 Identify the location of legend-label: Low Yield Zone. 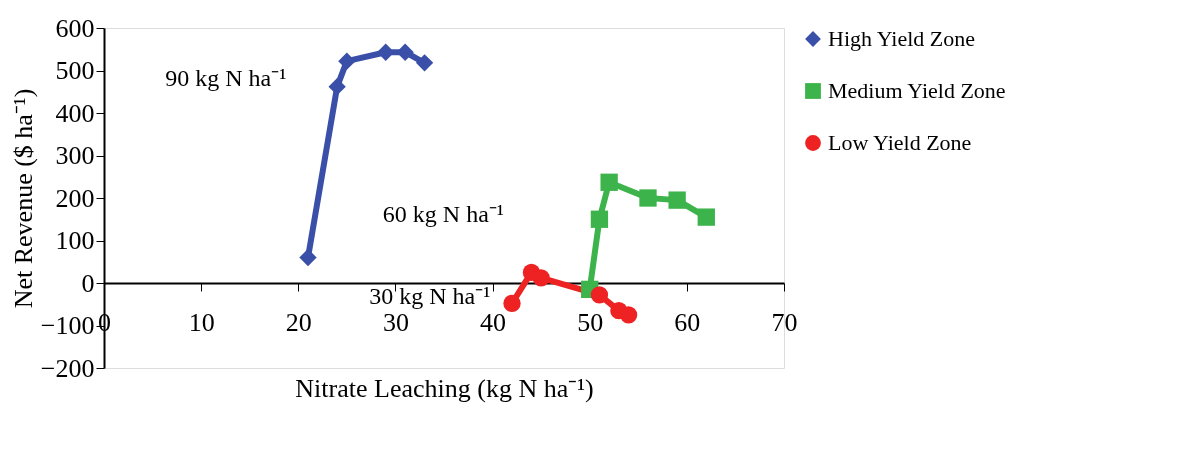
(900, 142).